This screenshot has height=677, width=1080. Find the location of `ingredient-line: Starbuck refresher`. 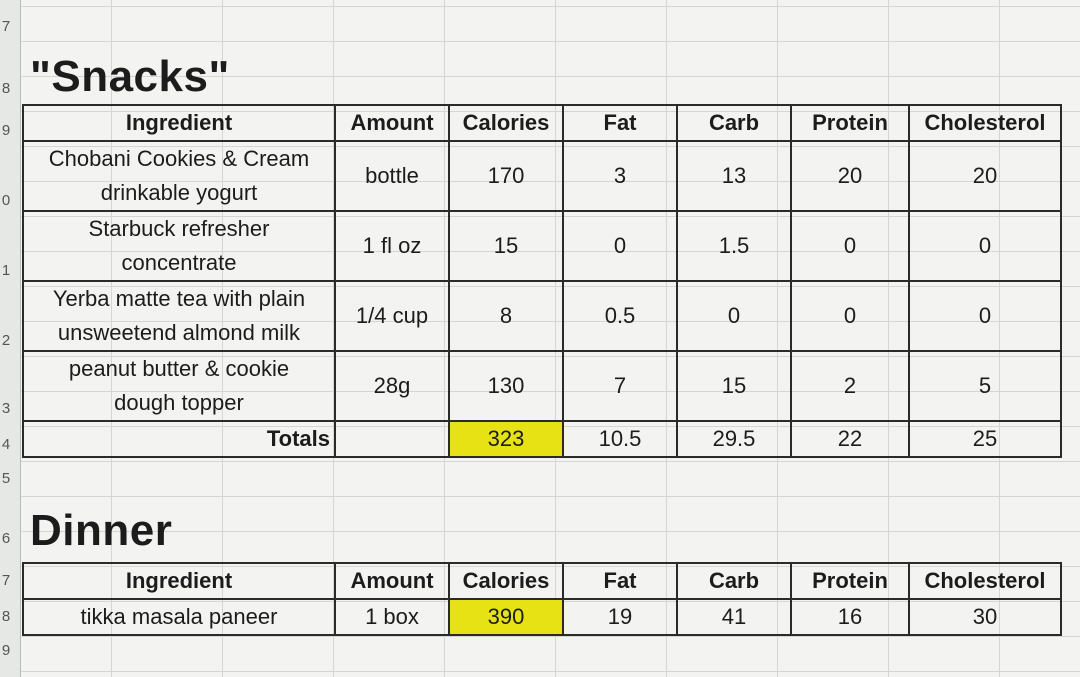

ingredient-line: Starbuck refresher is located at coordinates (179, 228).